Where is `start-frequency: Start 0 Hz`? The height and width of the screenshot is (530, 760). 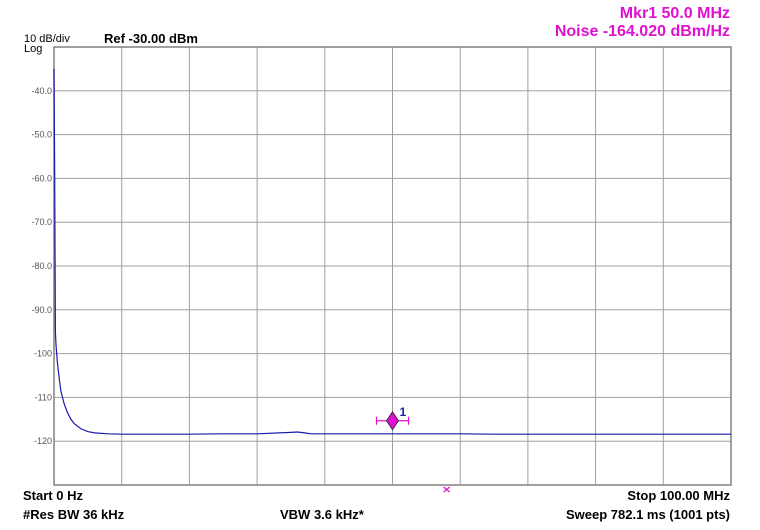
start-frequency: Start 0 Hz is located at coordinates (53, 495).